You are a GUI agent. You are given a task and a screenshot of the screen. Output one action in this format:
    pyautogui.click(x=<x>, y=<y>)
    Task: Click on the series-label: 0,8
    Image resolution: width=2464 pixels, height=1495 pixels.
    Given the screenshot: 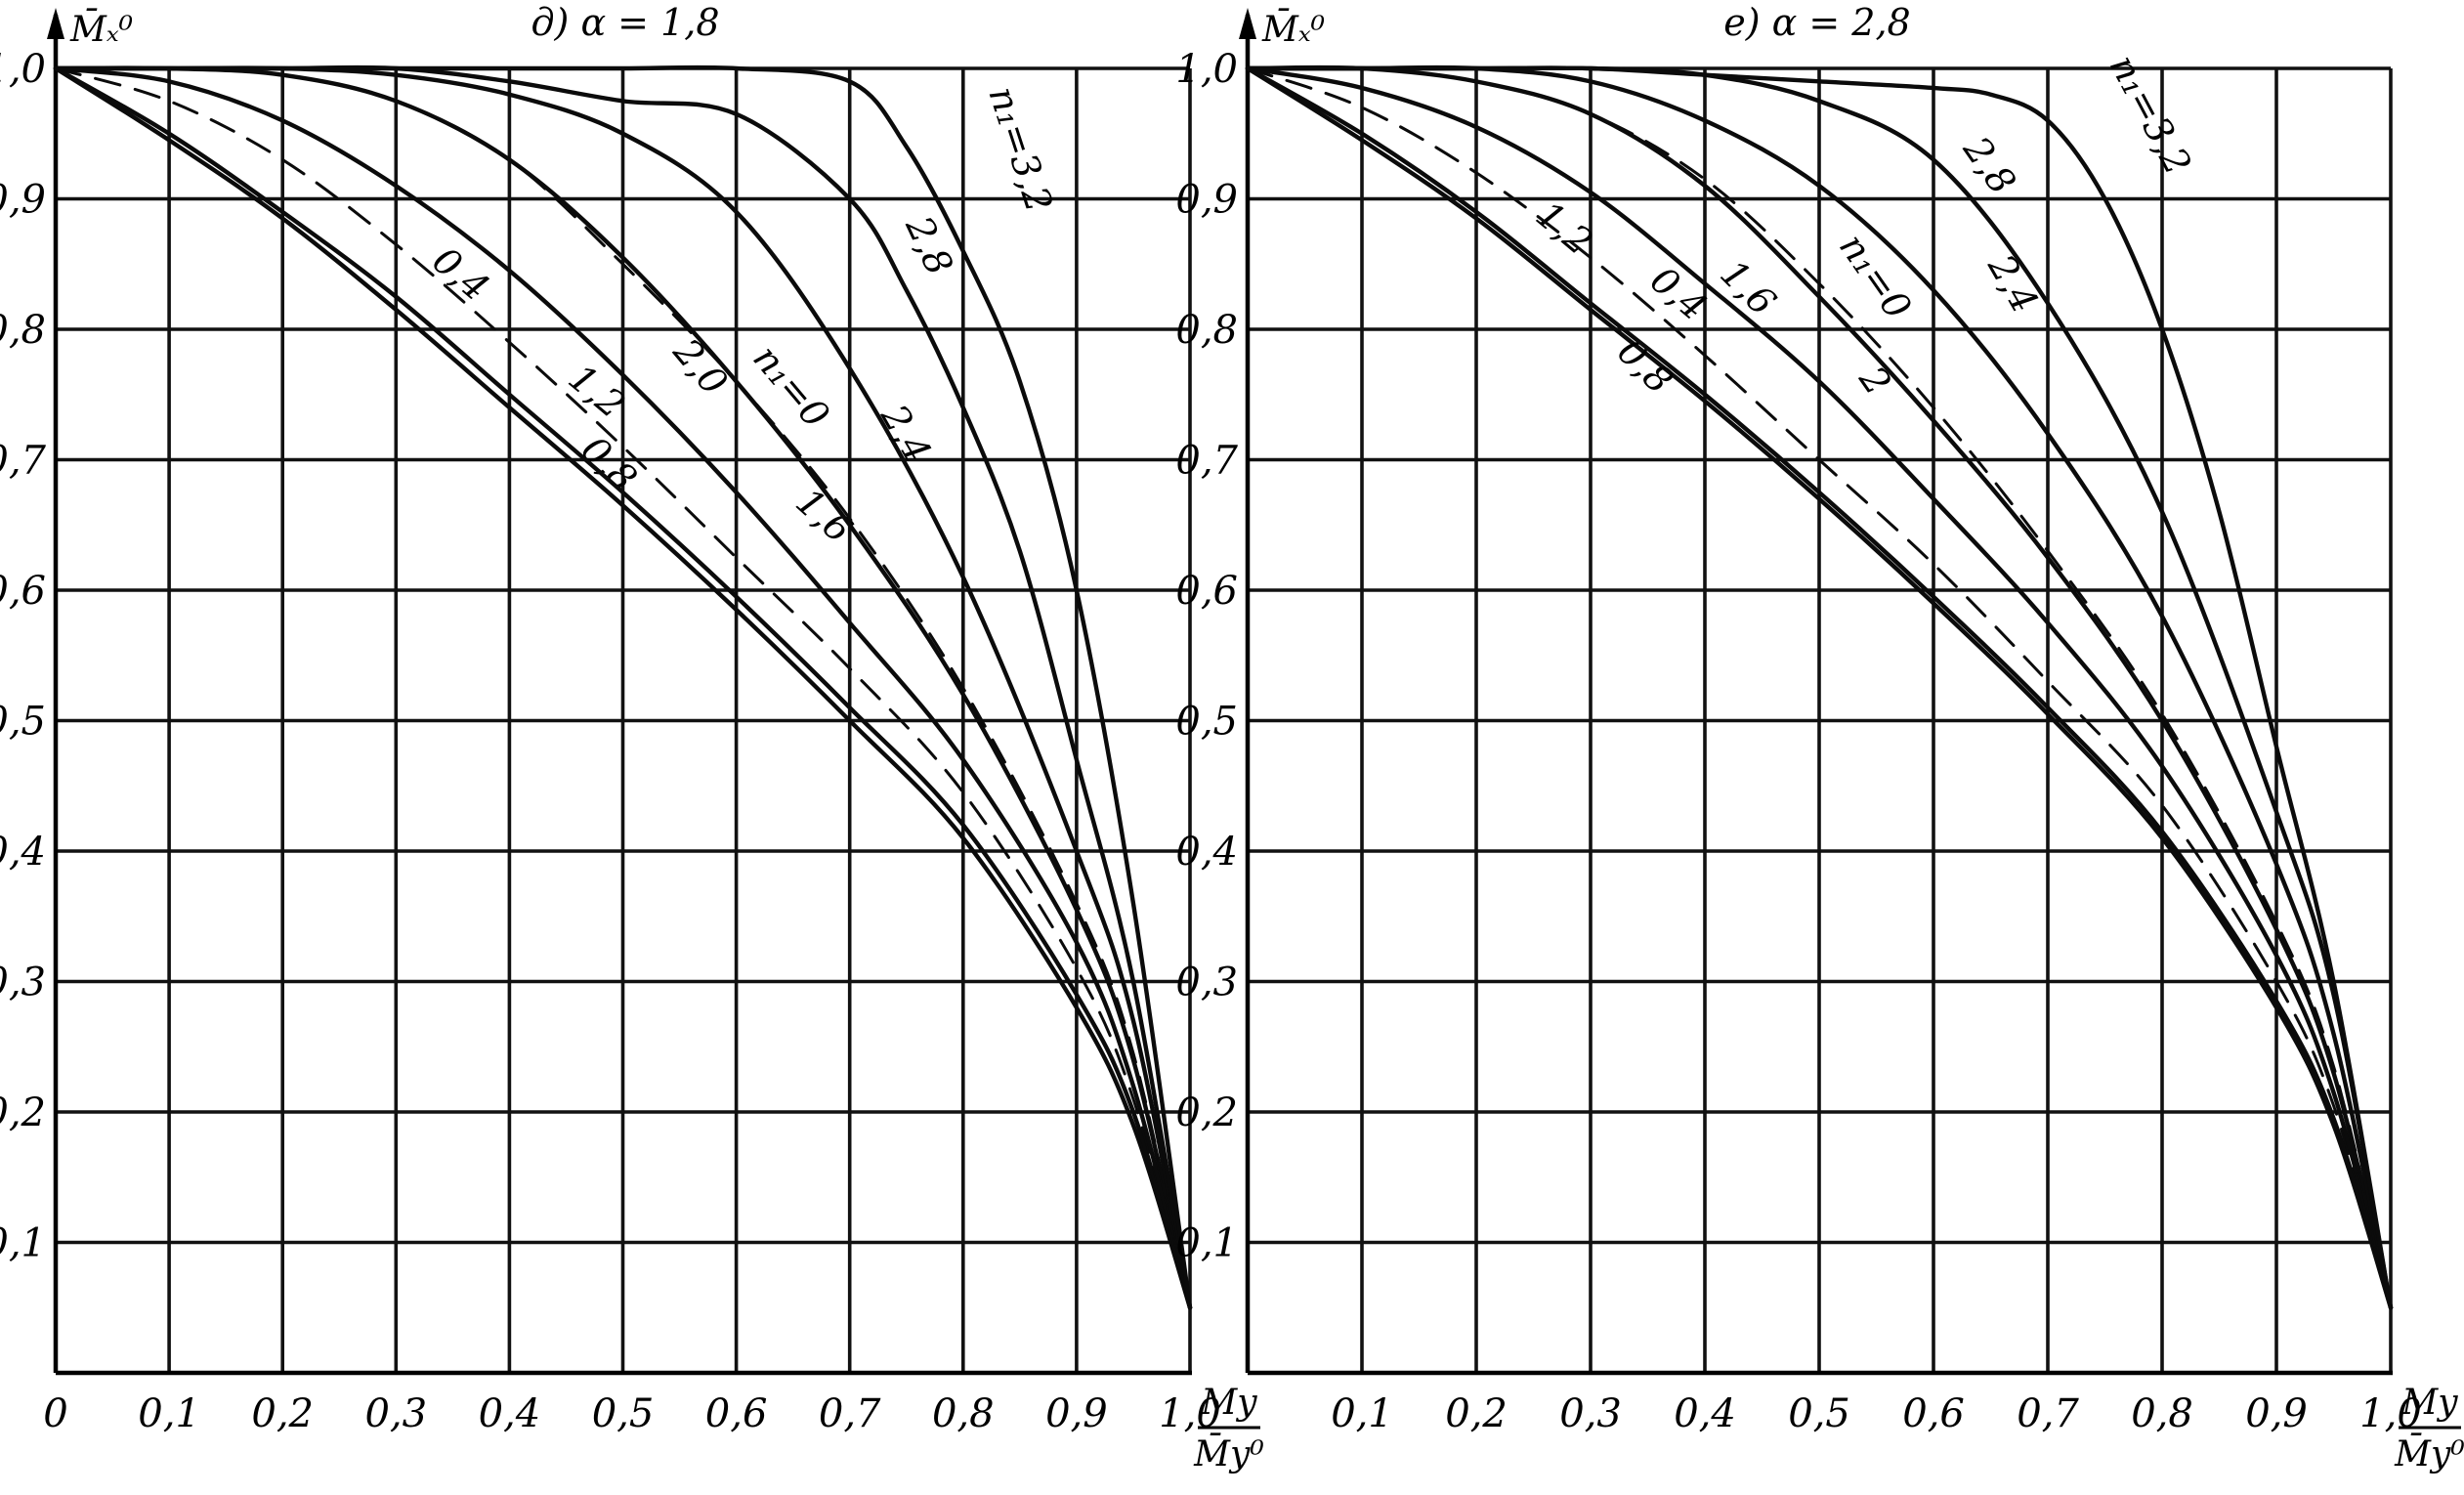 What is the action you would take?
    pyautogui.click(x=610, y=464)
    